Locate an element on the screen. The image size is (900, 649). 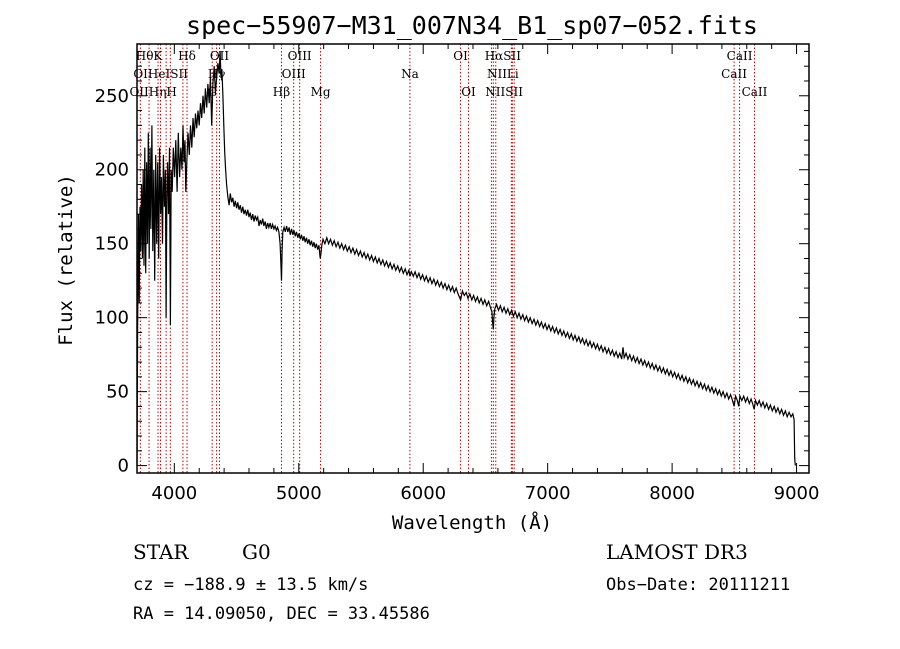
x-tick-label: 8000 is located at coordinates (672, 493).